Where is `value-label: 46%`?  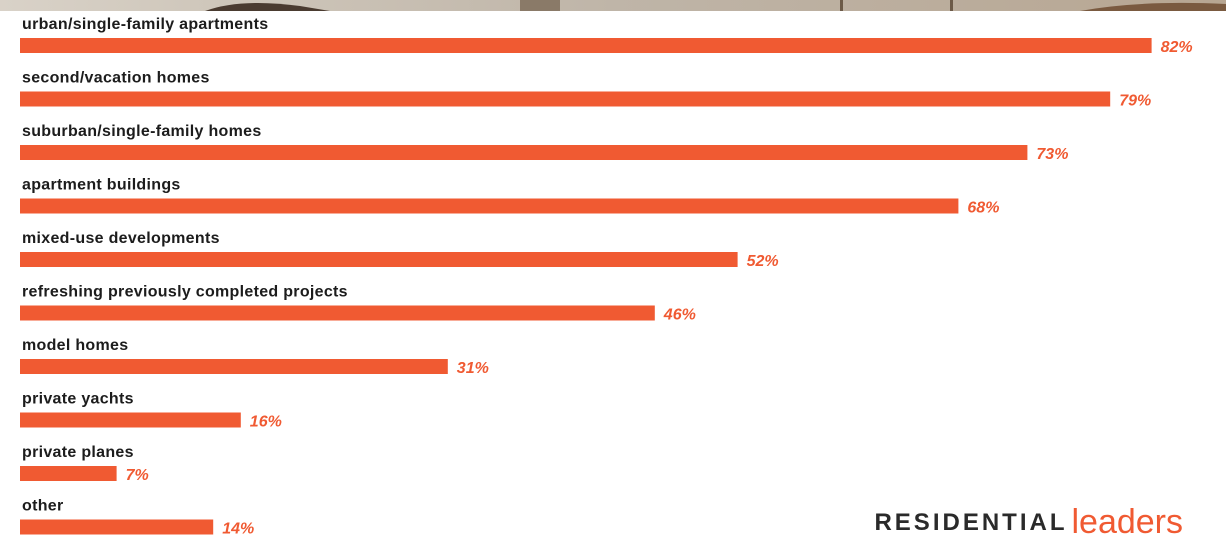
value-label: 46% is located at coordinates (679, 315).